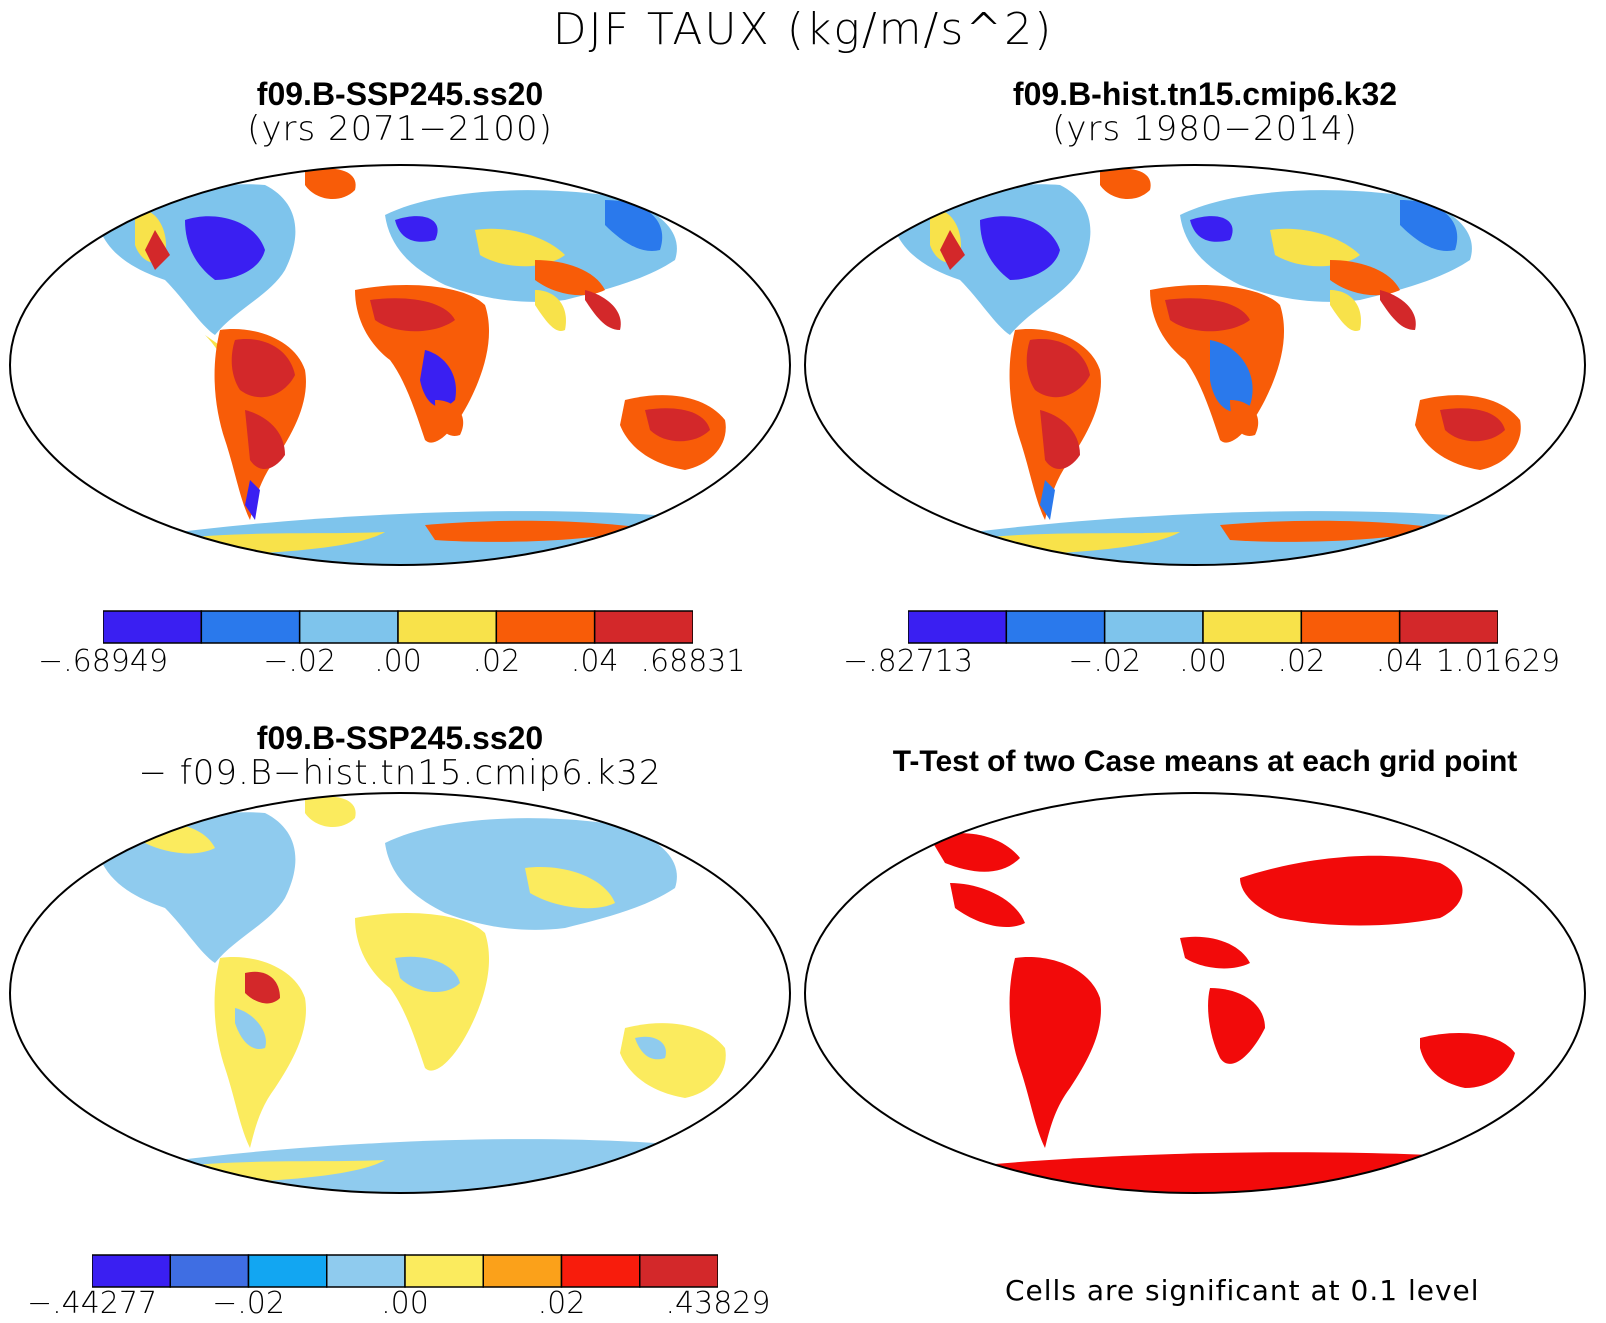 The image size is (1606, 1323). I want to click on colorbar-case2, so click(1203, 627).